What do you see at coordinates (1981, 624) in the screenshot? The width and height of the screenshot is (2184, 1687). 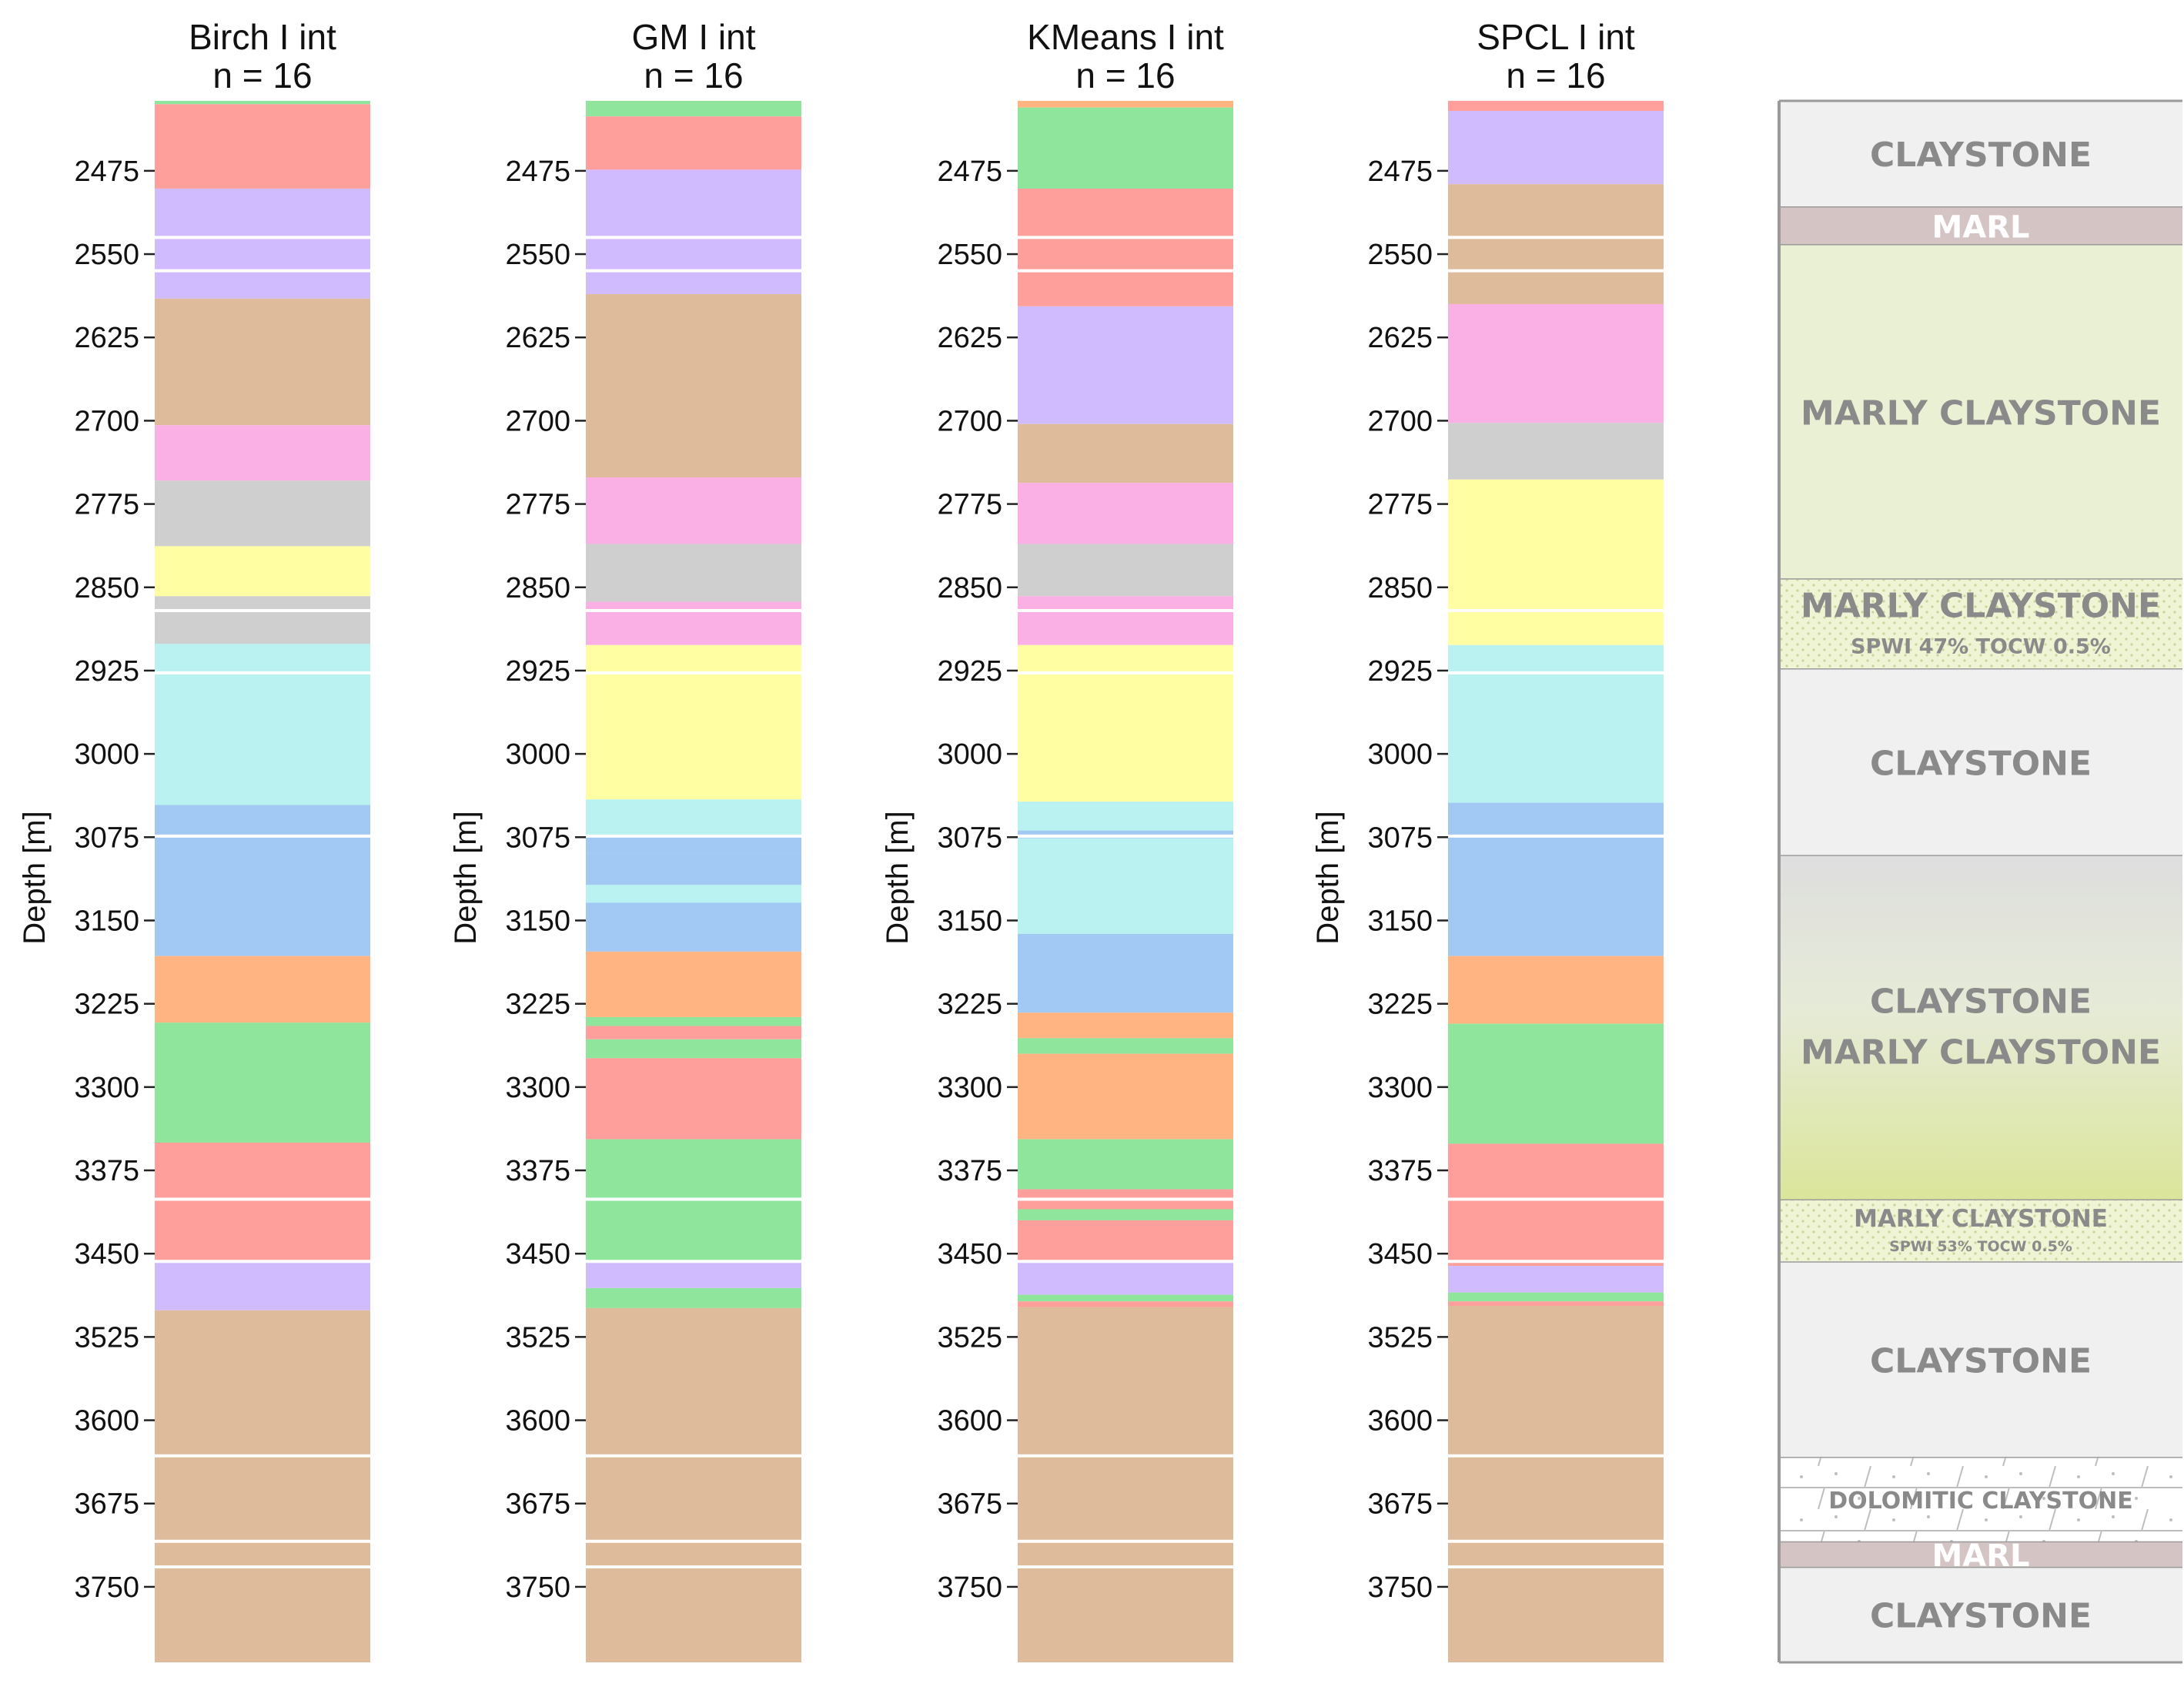 I see `dotted-pattern` at bounding box center [1981, 624].